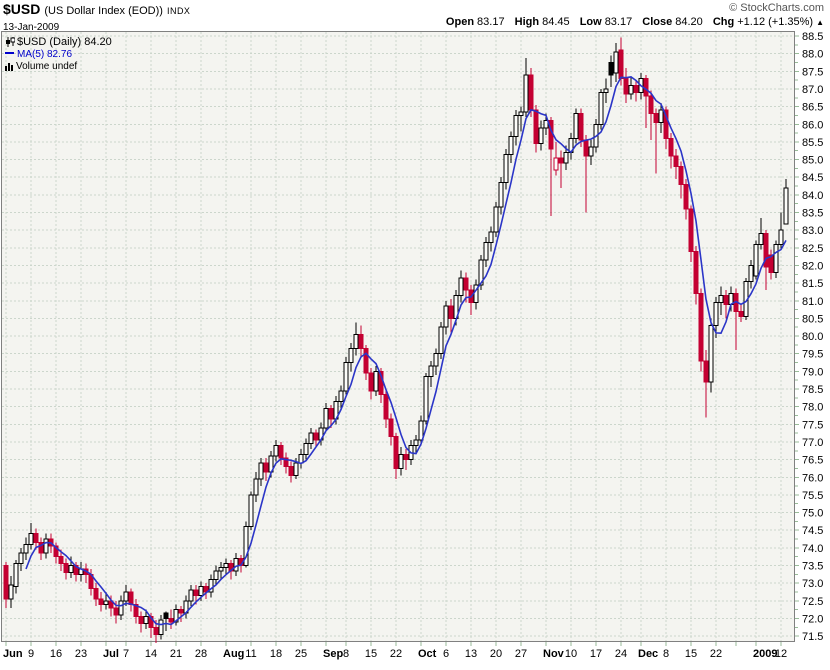 The width and height of the screenshot is (830, 670). I want to click on symbol-name: (US Dollar Index (EOD)), so click(103, 11).